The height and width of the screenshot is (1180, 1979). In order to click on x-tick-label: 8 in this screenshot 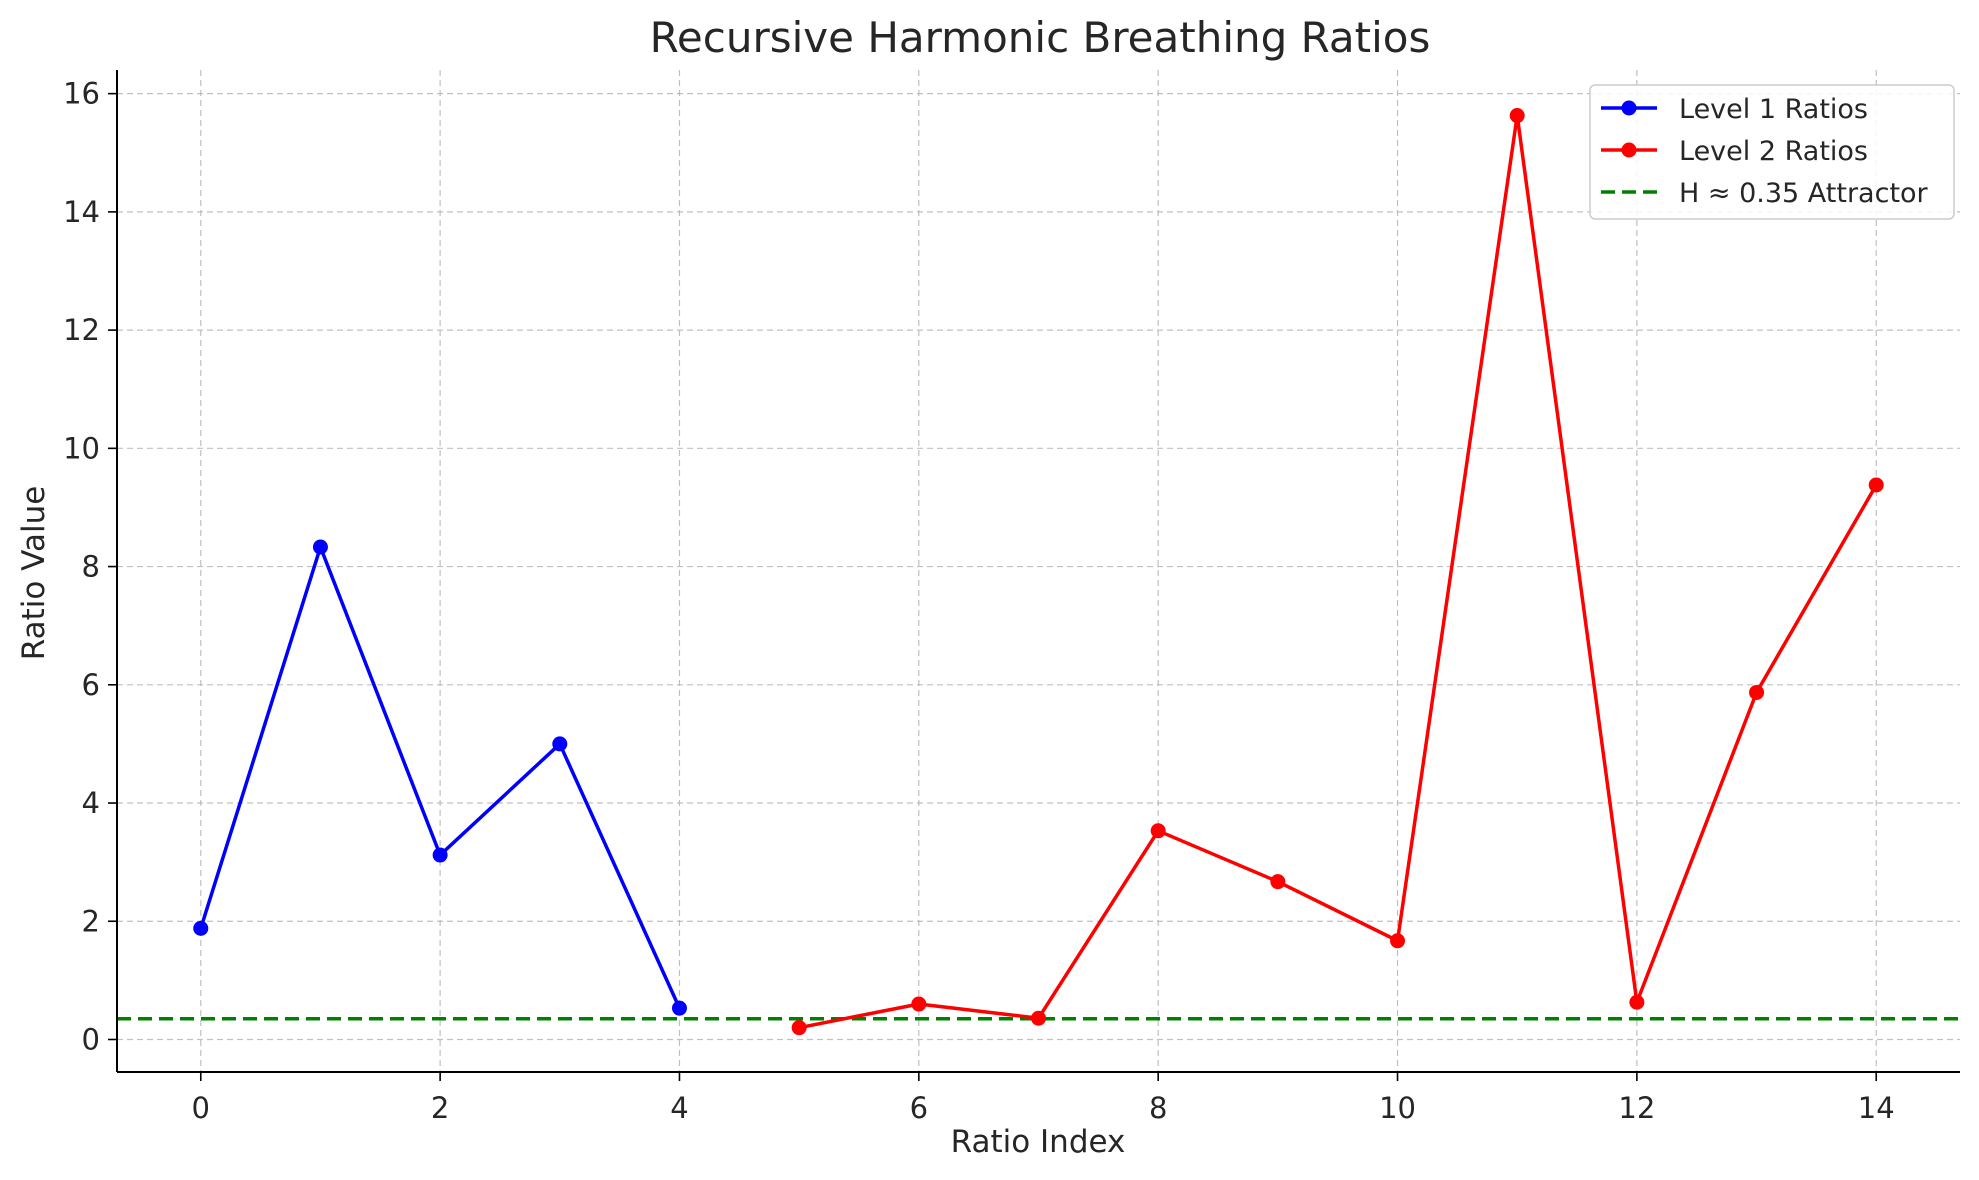, I will do `click(1158, 1108)`.